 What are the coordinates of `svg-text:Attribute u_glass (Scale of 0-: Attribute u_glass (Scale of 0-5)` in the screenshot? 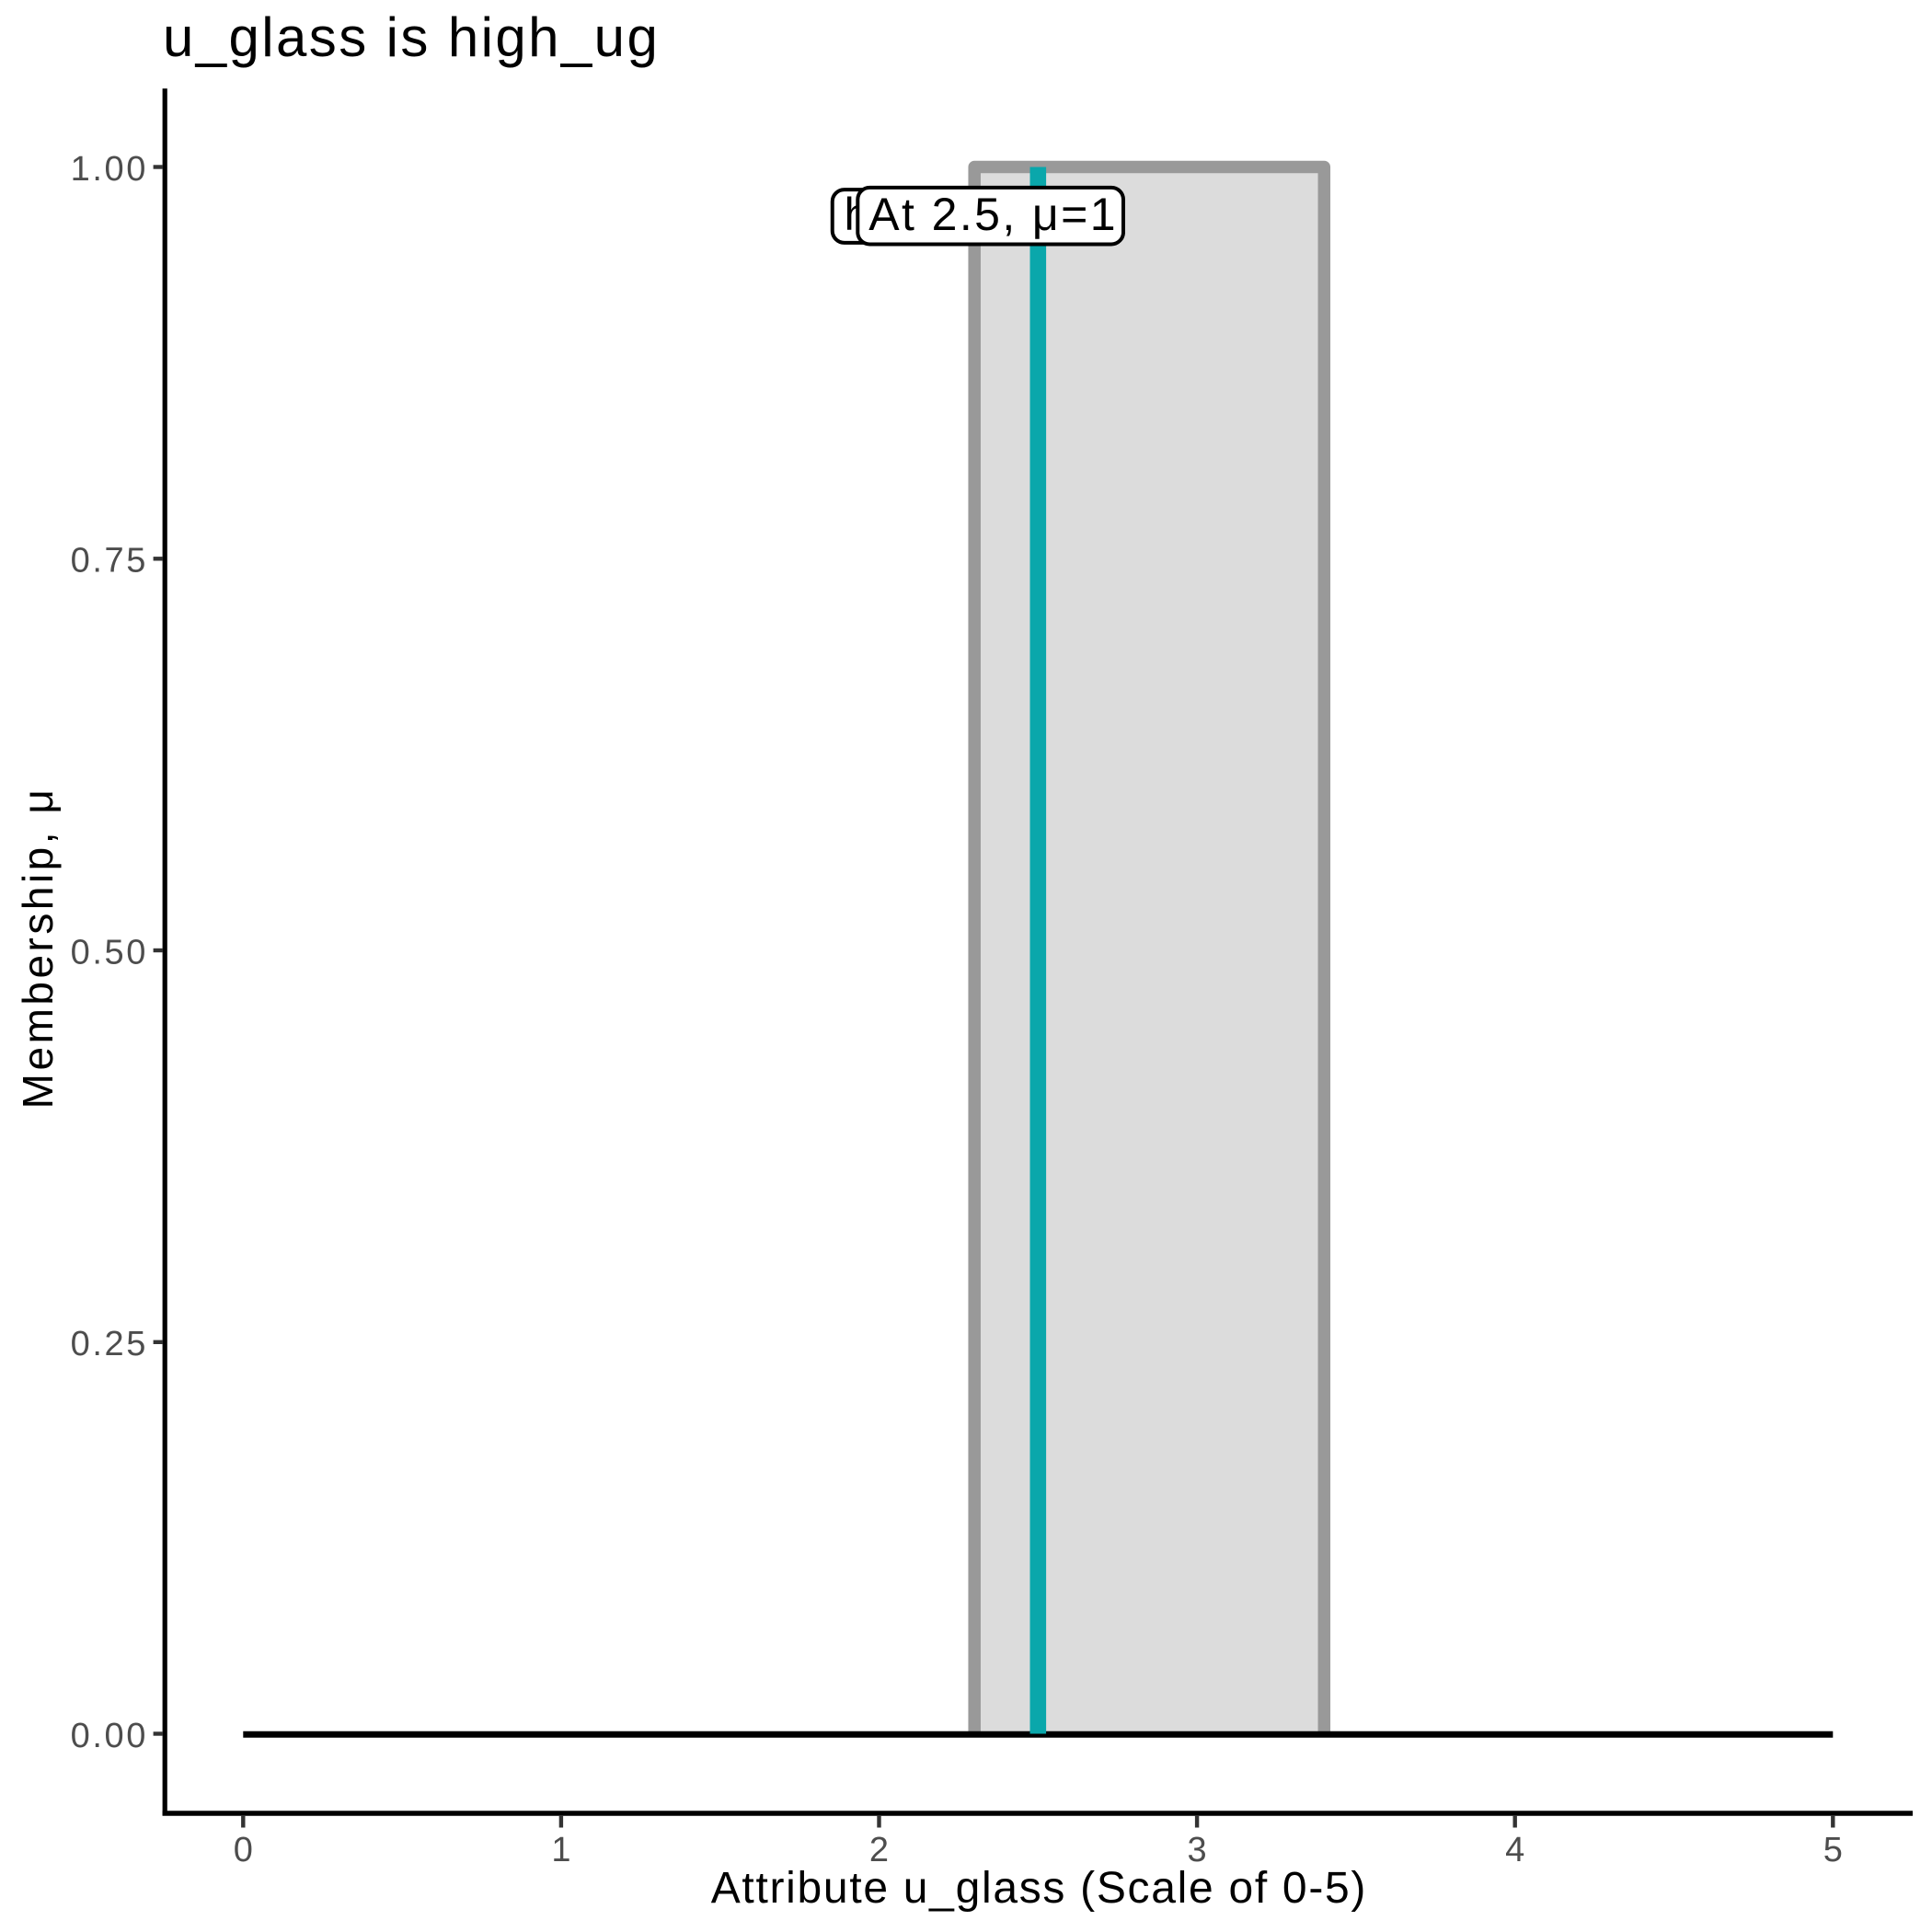 It's located at (1039, 1888).